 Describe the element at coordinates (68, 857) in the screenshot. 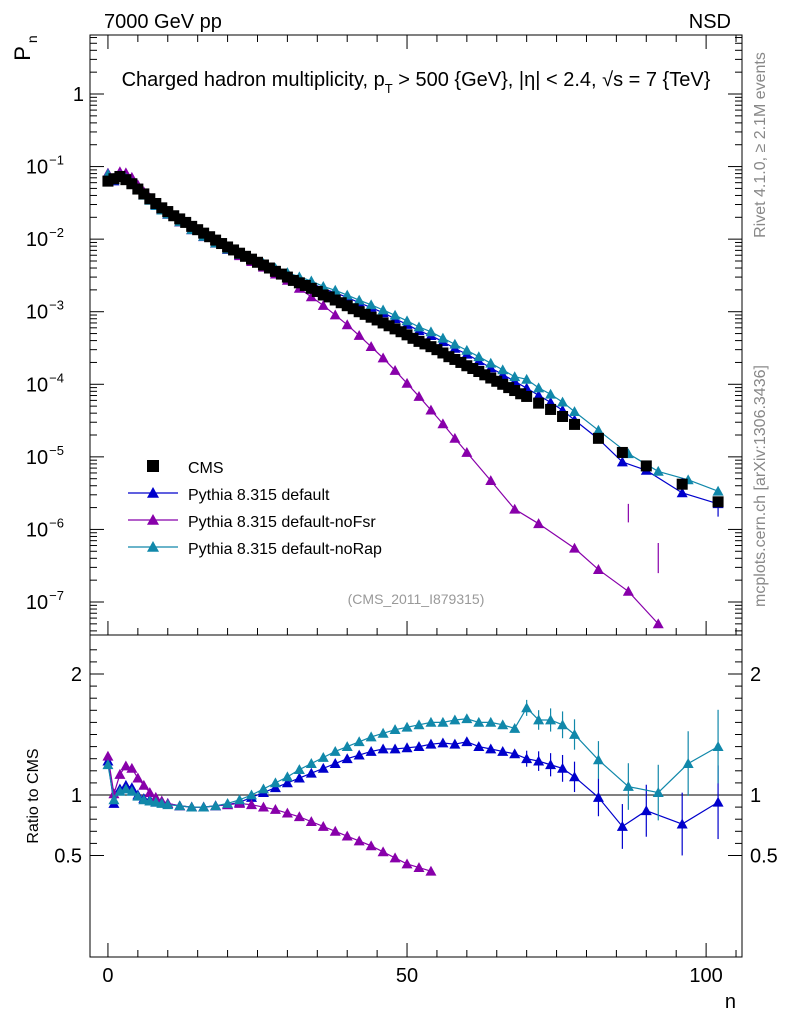

I see `ratio-tick-label: 0.5` at that location.